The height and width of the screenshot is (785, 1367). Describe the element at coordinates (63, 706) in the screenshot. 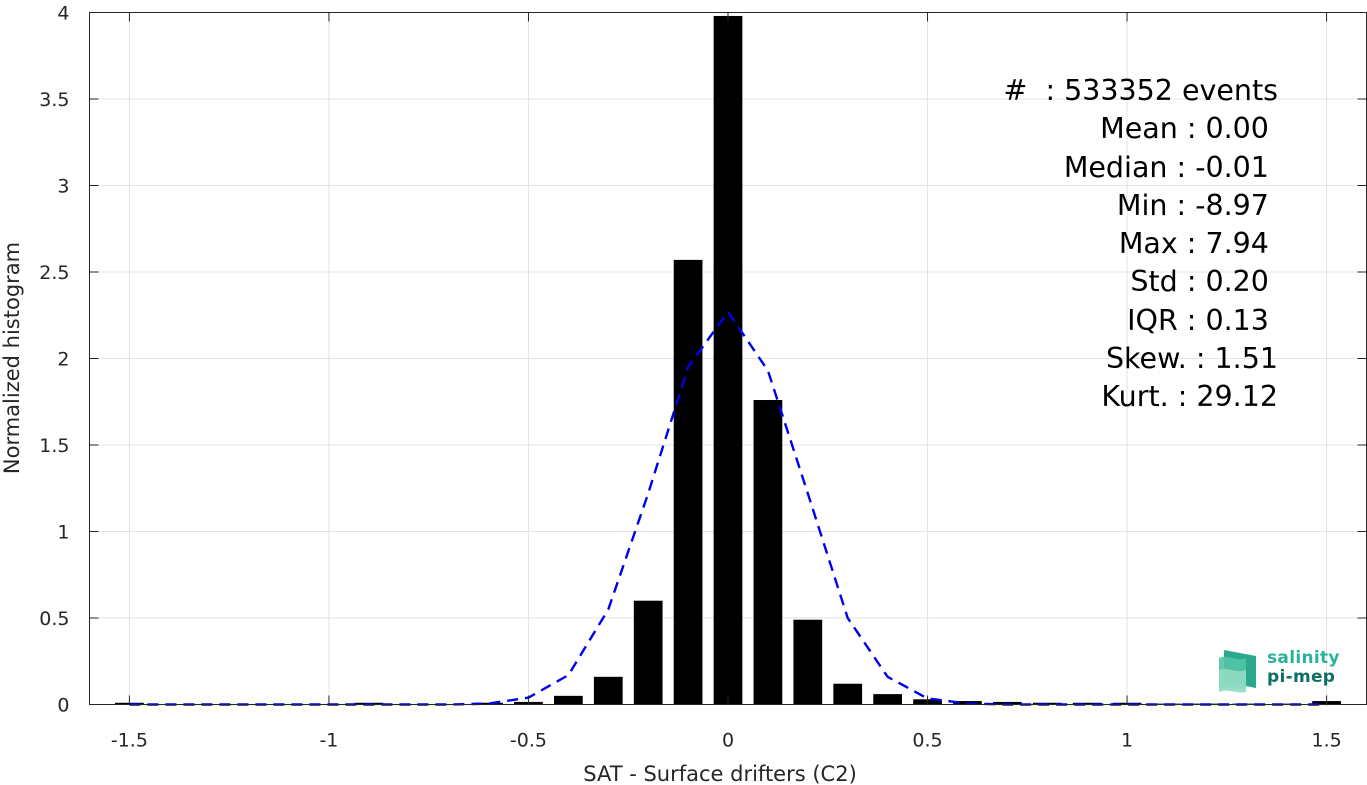

I see `y-tick-label: 0` at that location.